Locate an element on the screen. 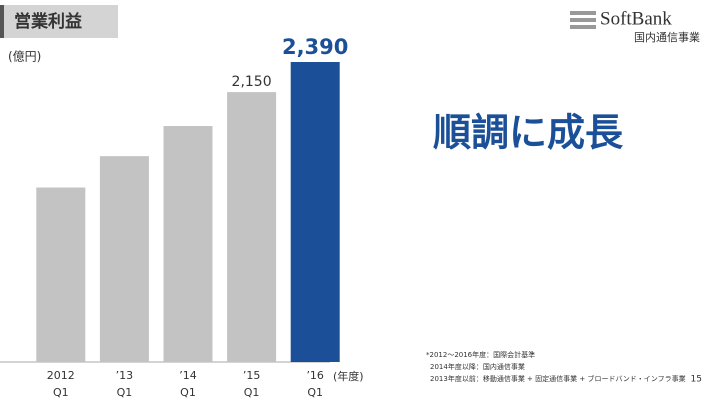 Image resolution: width=710 pixels, height=400 pixels. logo-icon is located at coordinates (583, 20).